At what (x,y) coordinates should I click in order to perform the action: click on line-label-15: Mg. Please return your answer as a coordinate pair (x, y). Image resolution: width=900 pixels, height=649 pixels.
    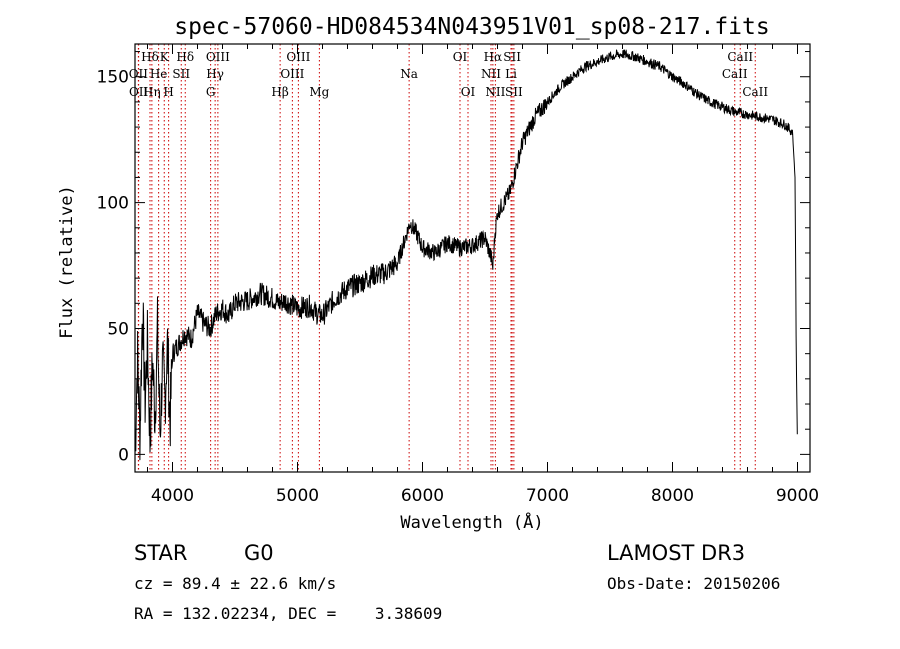
    Looking at the image, I should click on (319, 92).